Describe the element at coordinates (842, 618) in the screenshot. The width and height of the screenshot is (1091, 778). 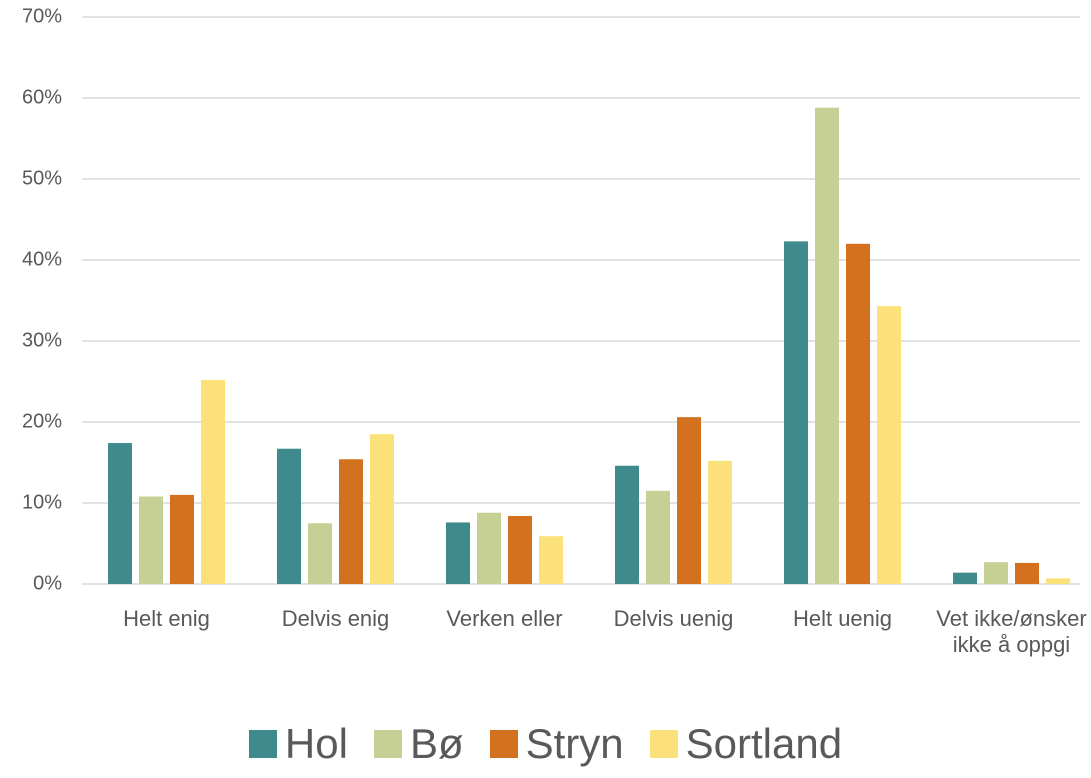
I see `x-tick-label: Helt uenig` at that location.